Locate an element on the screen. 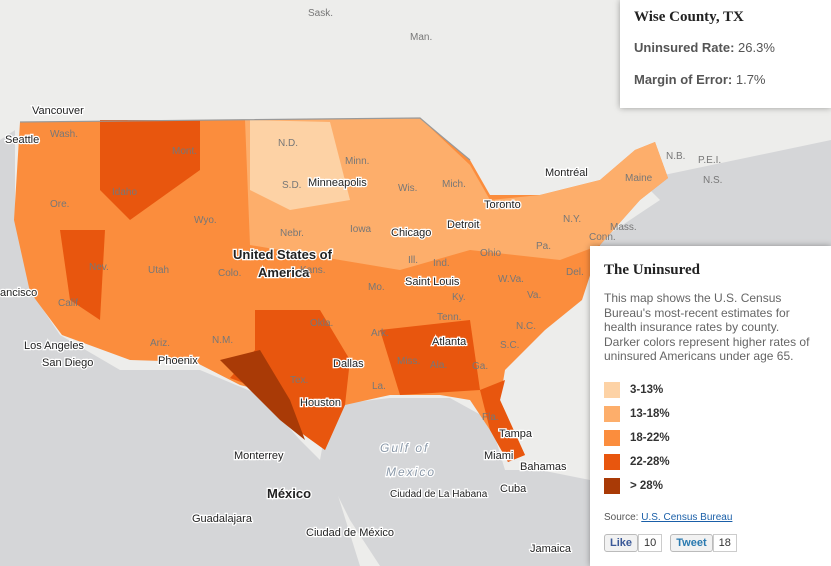  map-label: N.B. is located at coordinates (675, 156).